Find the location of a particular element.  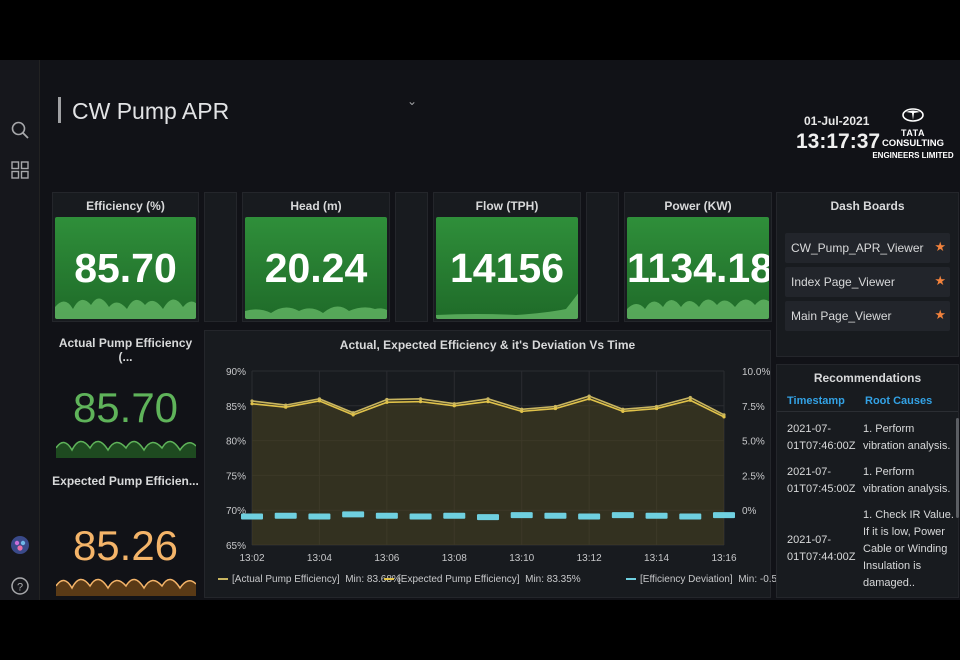

stat-tile: 14156 is located at coordinates (507, 268).